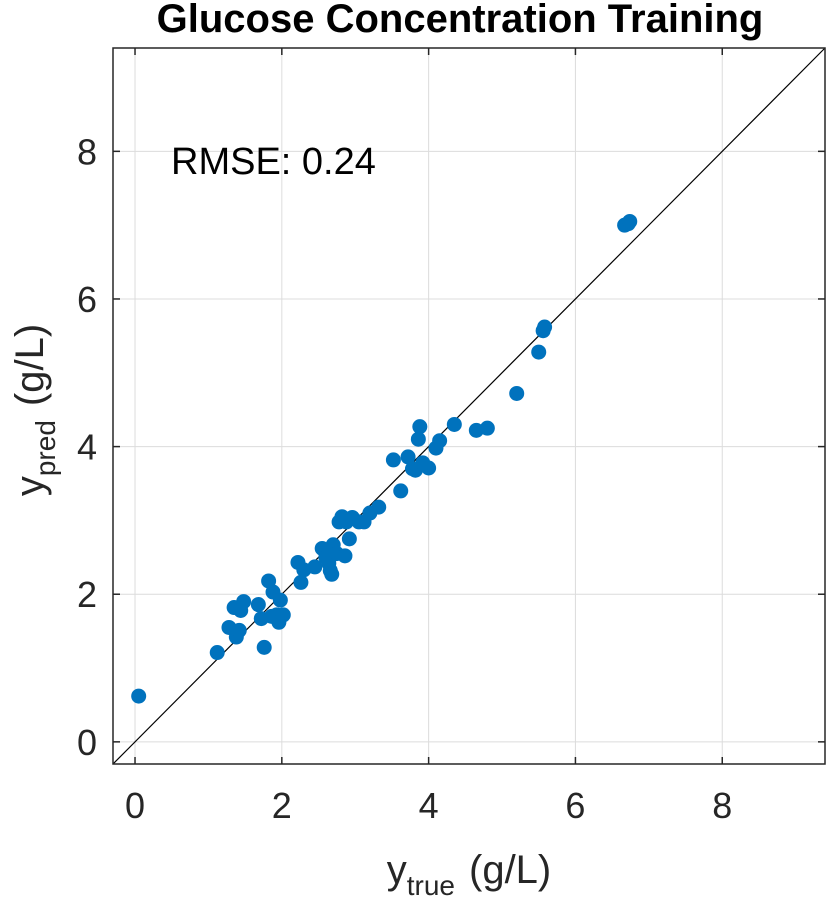  Describe the element at coordinates (460, 20) in the screenshot. I see `chart-title: Glucose Concentration Training` at that location.